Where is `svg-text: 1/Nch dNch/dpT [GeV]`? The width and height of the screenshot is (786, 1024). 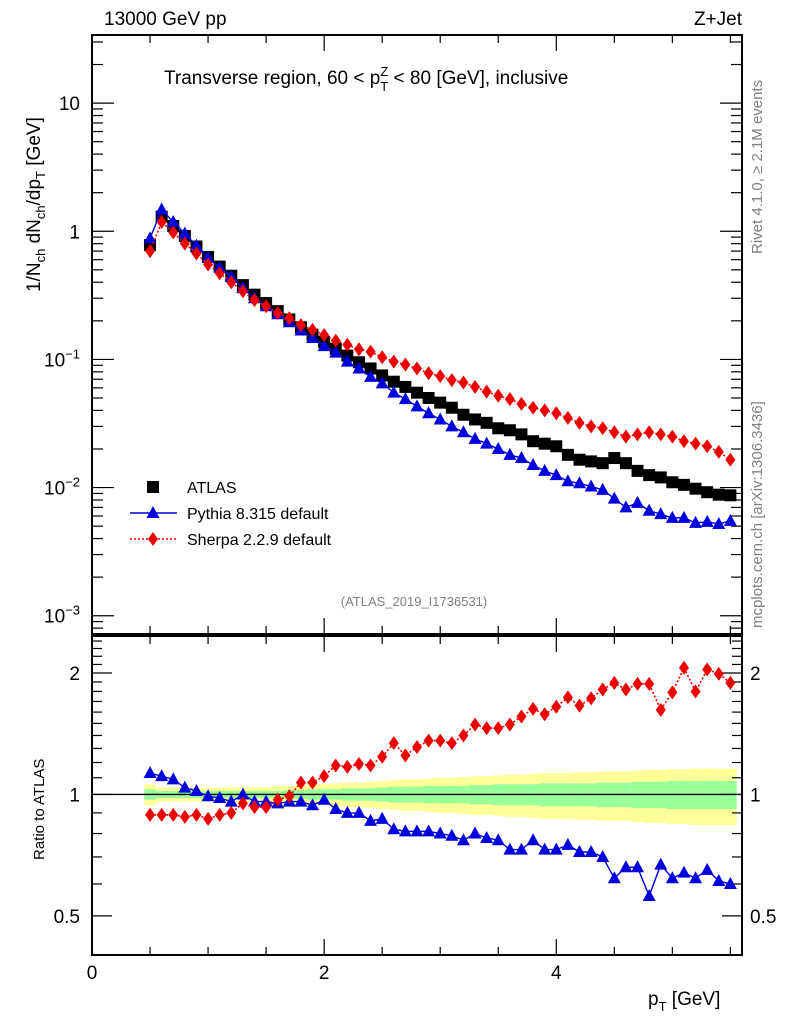 svg-text: 1/Nch dNch/dpT [GeV] is located at coordinates (36, 204).